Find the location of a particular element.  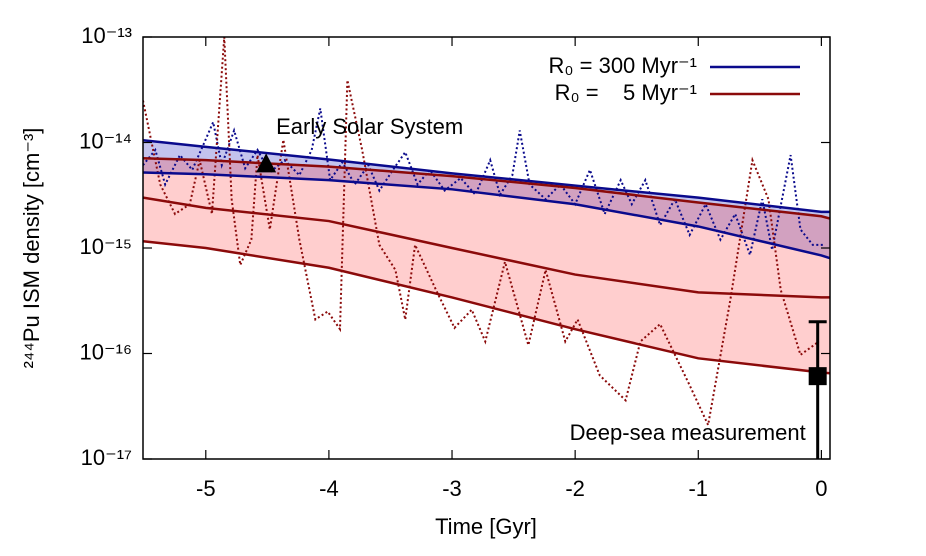

y-tick-label: 10⁻¹⁶ is located at coordinates (106, 351).